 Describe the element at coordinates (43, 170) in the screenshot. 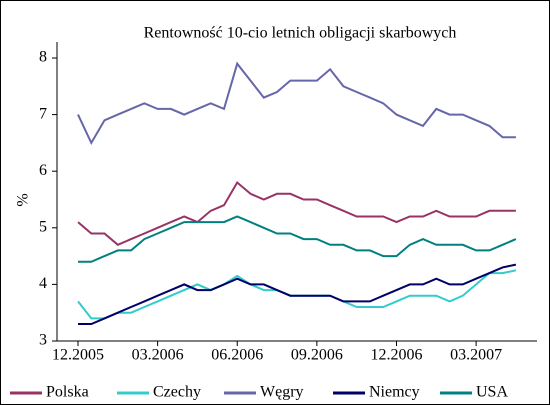

I see `y-tick-label: 6` at that location.